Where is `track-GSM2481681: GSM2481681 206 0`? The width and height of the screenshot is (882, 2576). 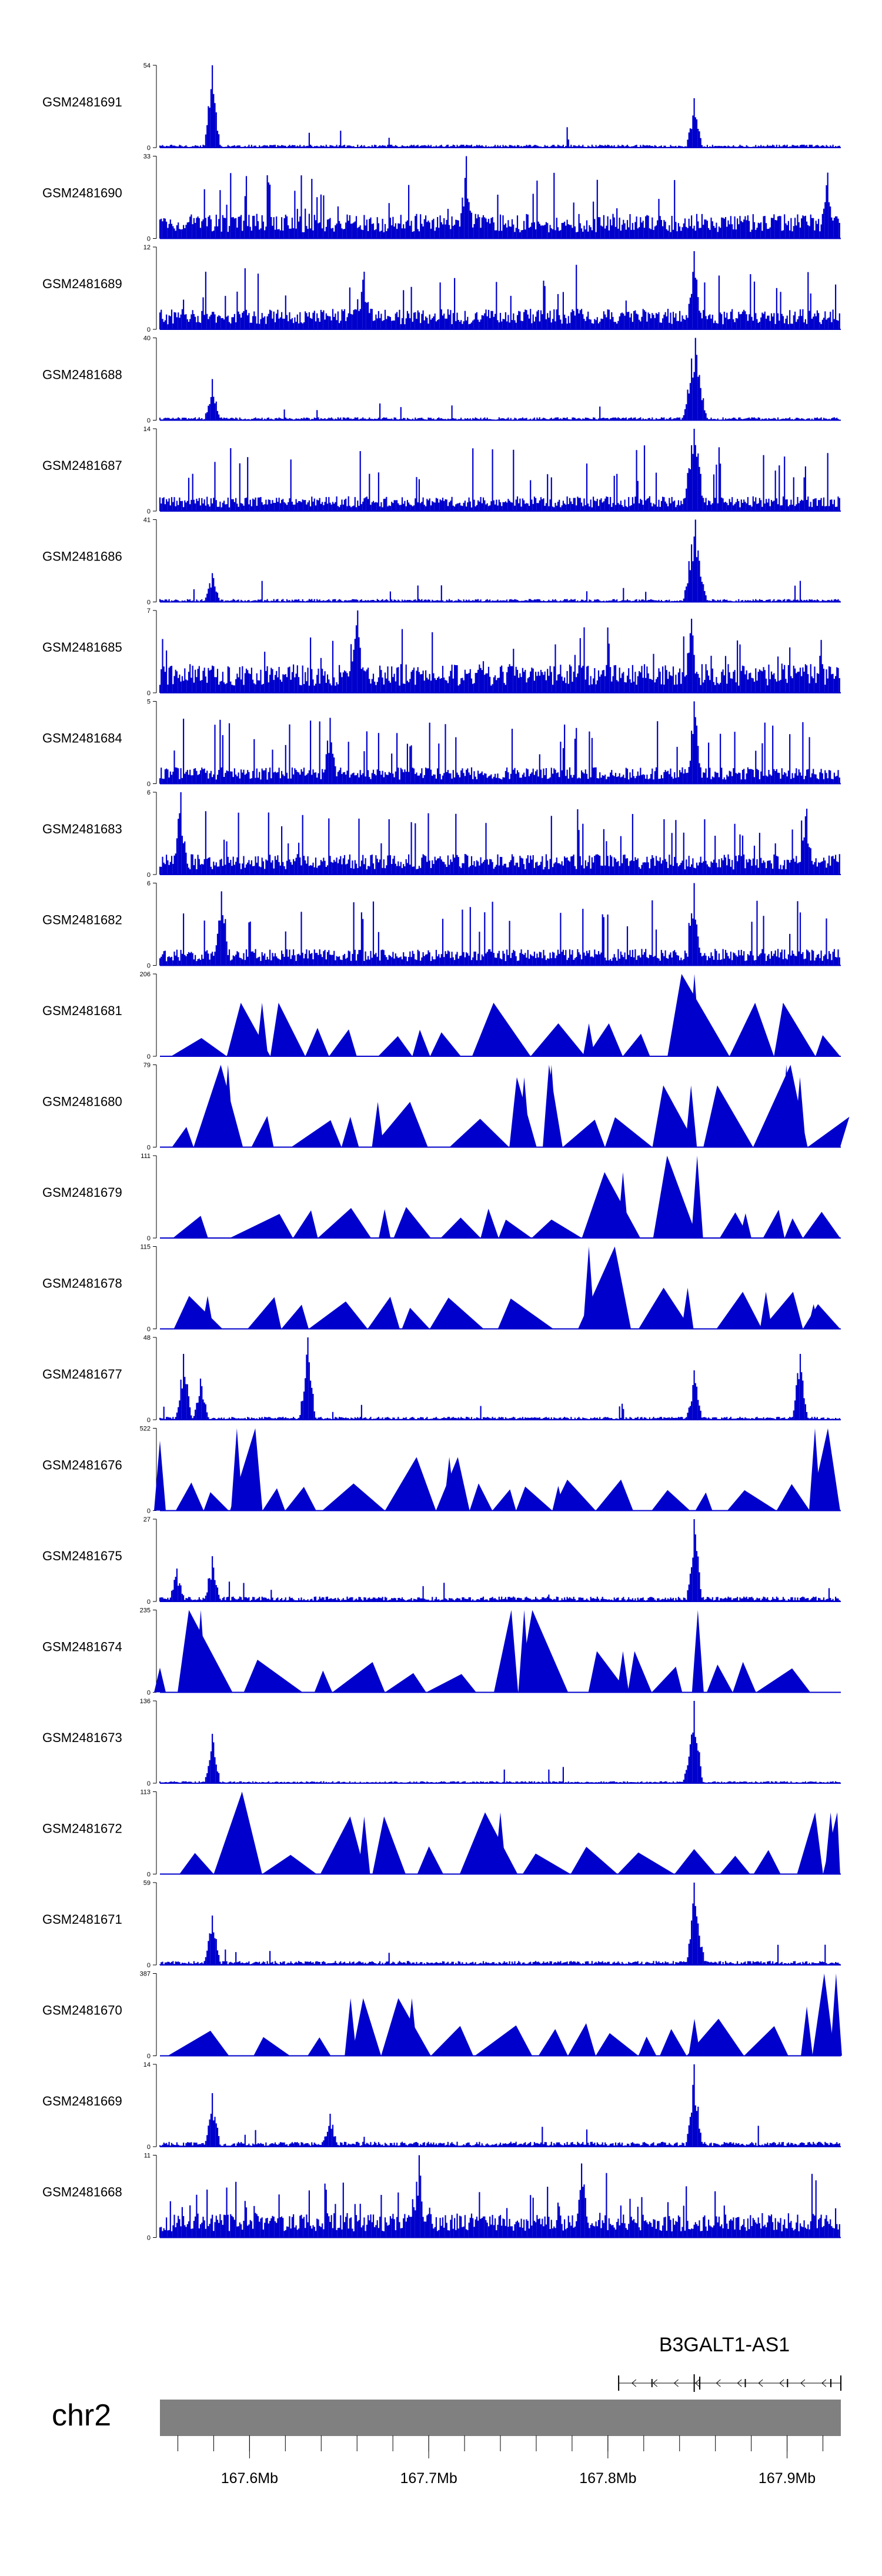
track-GSM2481681: GSM2481681 206 0 is located at coordinates (441, 1015).